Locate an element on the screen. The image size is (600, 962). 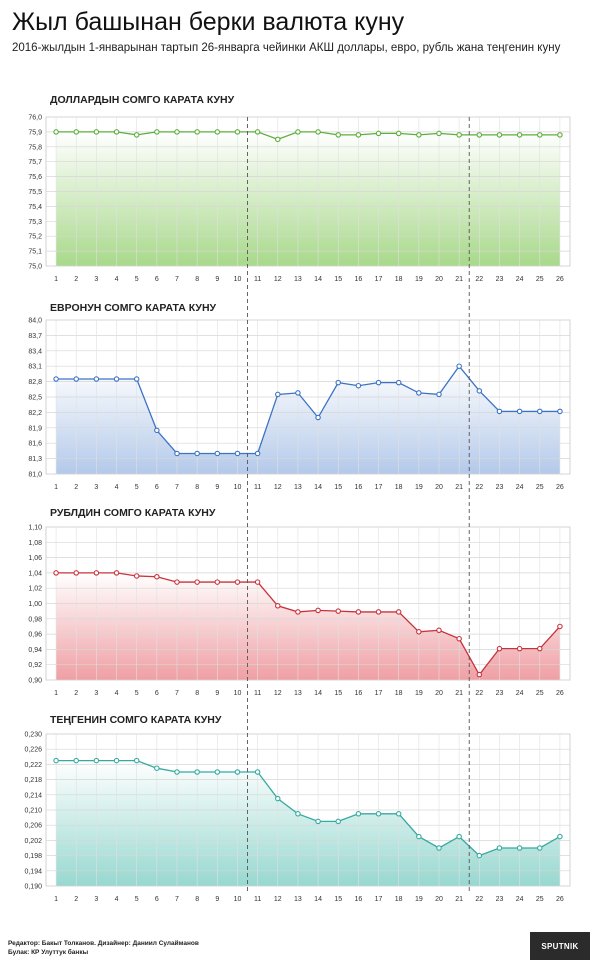
y-tick-label: 1,10 is located at coordinates (35, 528).